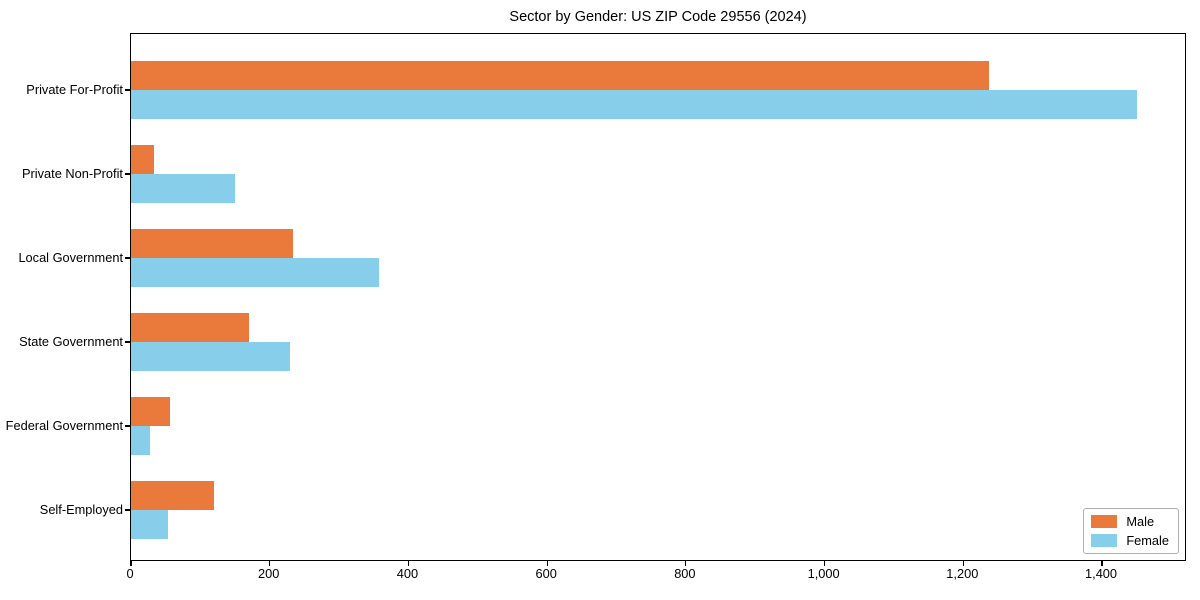 This screenshot has width=1200, height=600. Describe the element at coordinates (269, 573) in the screenshot. I see `x-tick-label: 200` at that location.